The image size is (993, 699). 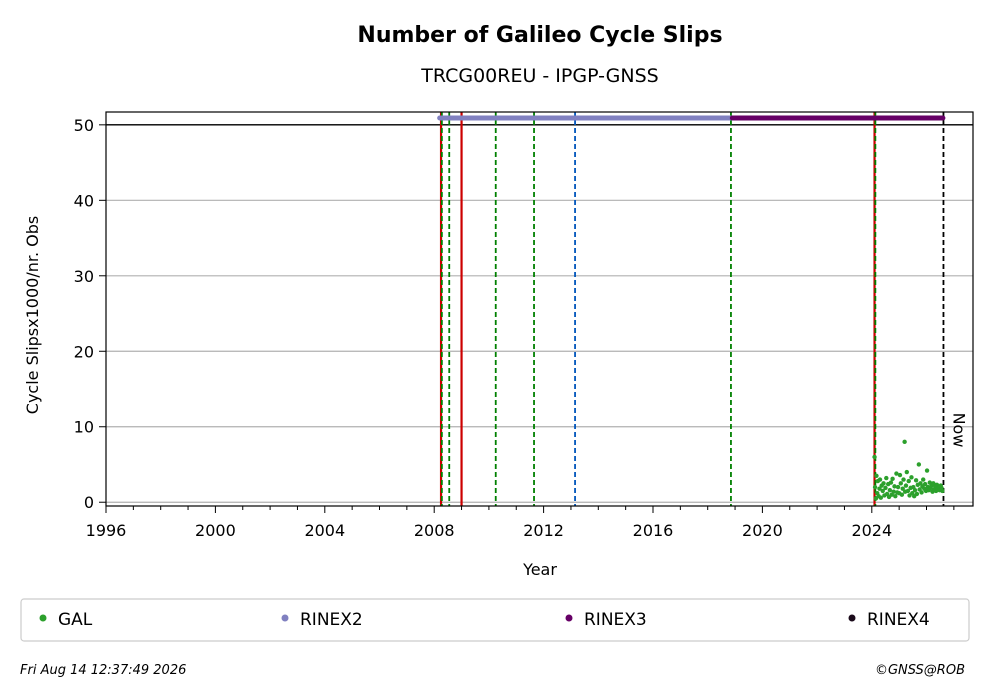 I want to click on x-tick-label: 2024, so click(x=871, y=530).